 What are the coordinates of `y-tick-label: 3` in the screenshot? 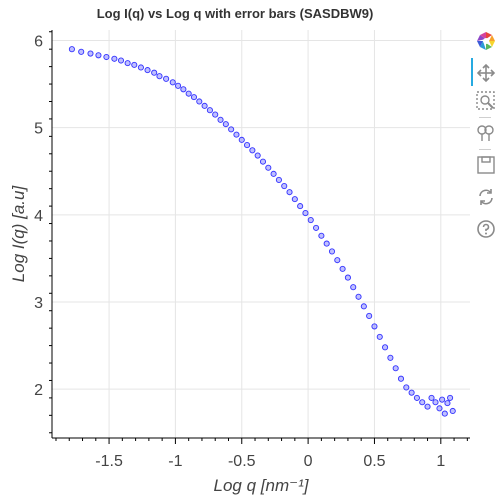 It's located at (38, 303).